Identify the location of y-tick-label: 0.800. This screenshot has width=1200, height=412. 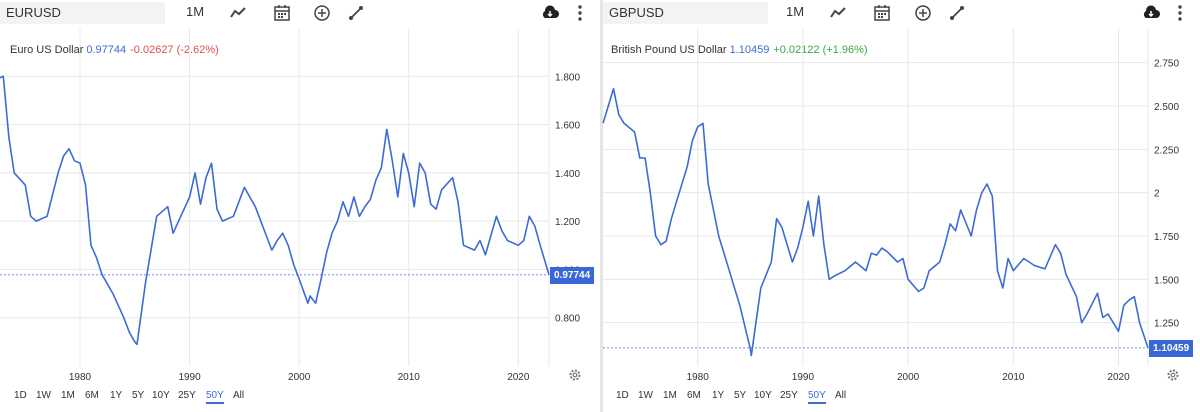
(567, 319).